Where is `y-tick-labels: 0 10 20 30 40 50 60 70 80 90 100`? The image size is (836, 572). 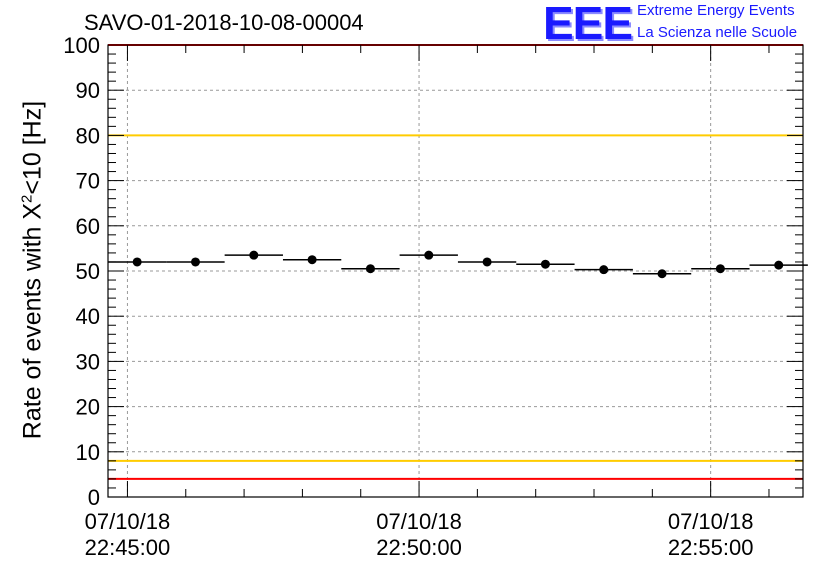
y-tick-labels: 0 10 20 30 40 50 60 70 80 90 100 is located at coordinates (81, 271).